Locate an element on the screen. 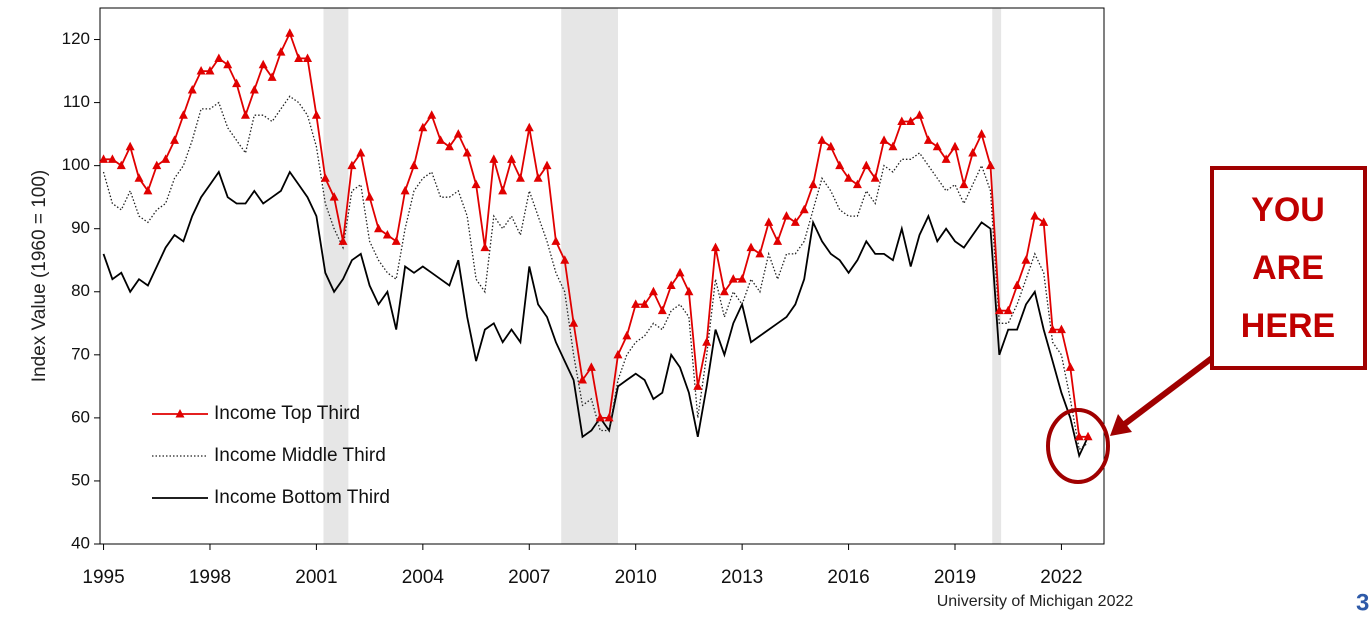  annotation-arrowhead is located at coordinates (1121, 425).